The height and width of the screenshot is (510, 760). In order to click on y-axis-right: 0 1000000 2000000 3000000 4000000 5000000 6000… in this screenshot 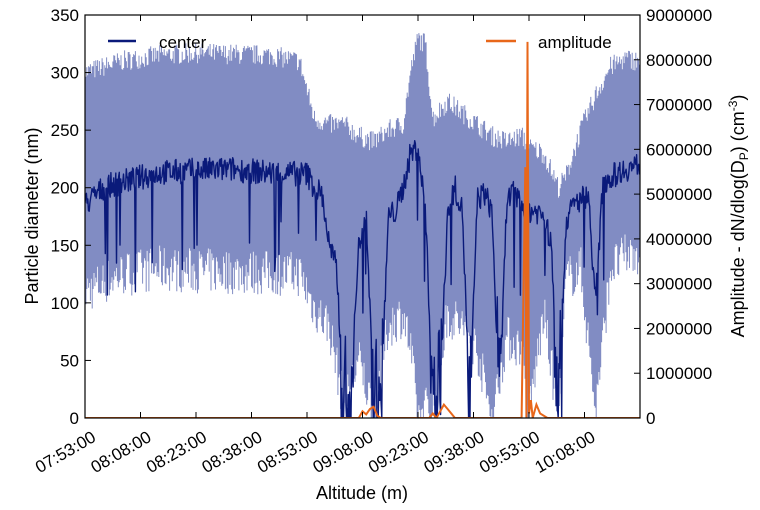, I will do `click(673, 217)`.